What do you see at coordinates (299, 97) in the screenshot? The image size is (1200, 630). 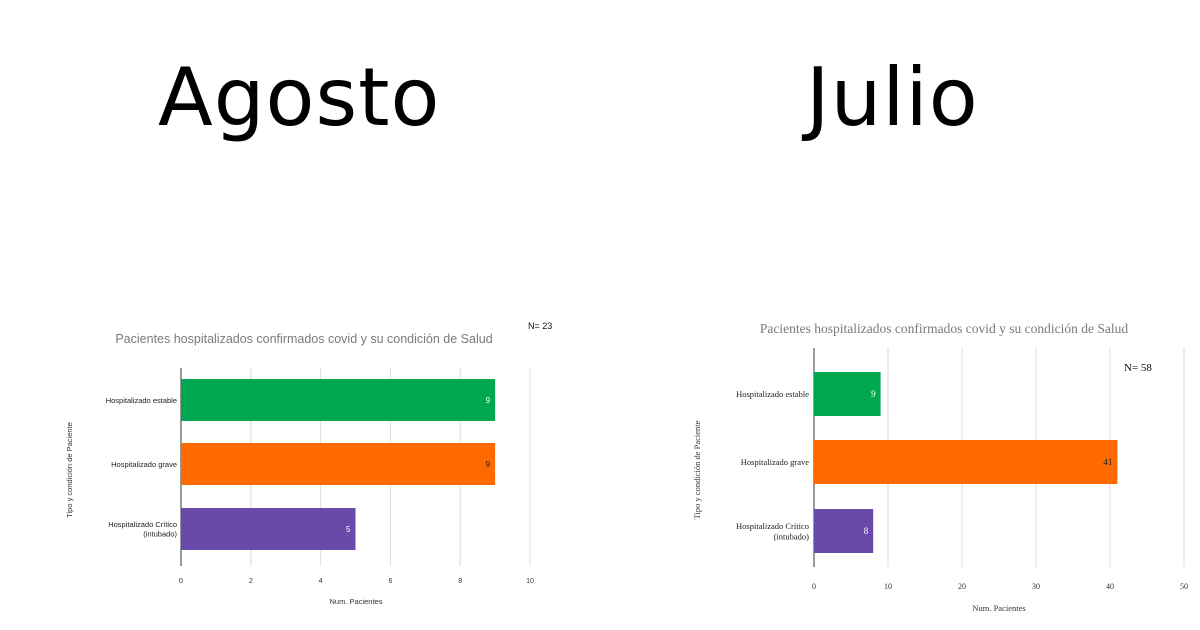 I see `heading-agosto: Agosto` at bounding box center [299, 97].